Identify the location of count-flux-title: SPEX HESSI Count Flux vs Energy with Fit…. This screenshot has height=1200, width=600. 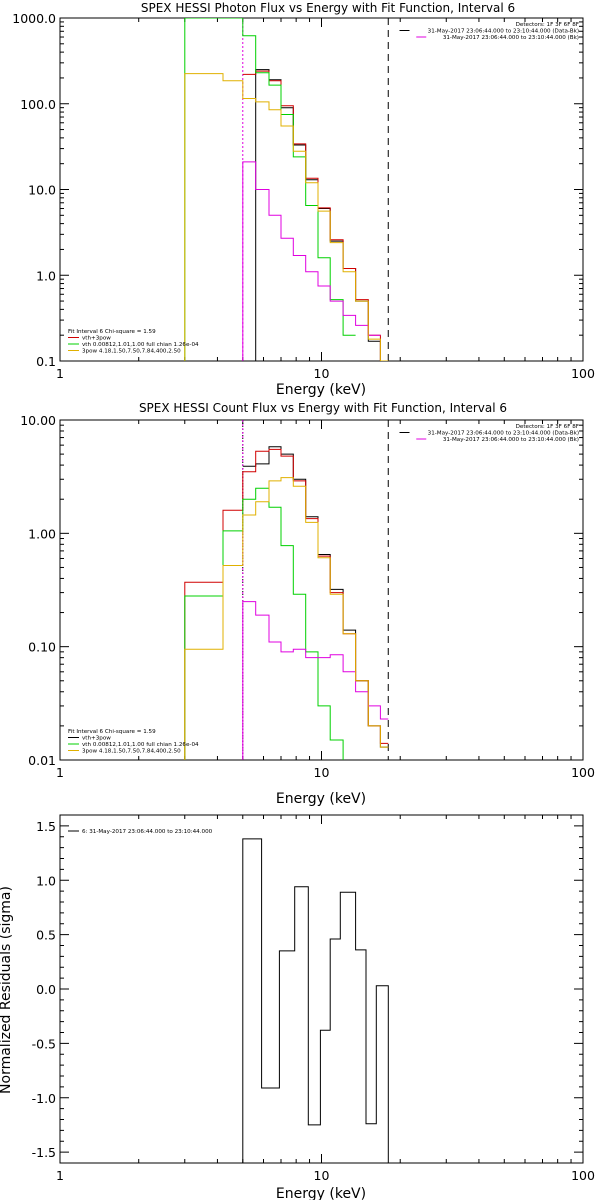
(323, 408).